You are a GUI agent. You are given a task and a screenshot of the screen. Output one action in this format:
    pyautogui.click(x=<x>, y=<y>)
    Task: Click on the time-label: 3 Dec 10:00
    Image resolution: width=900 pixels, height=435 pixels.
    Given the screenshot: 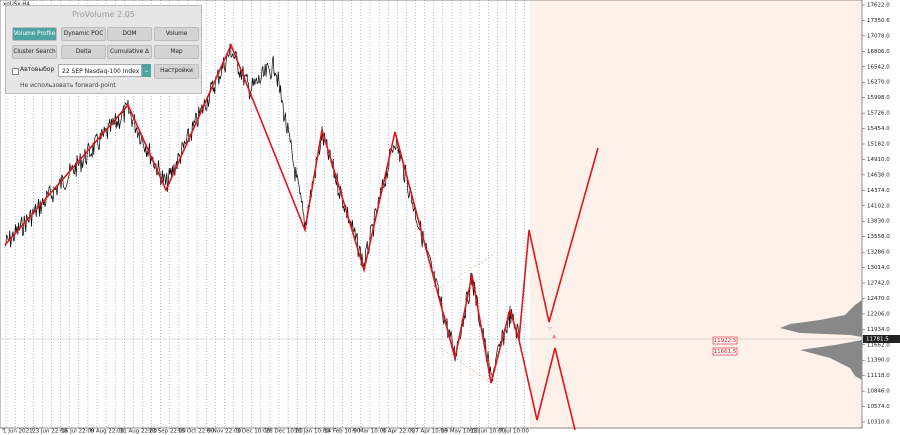 What is the action you would take?
    pyautogui.click(x=254, y=432)
    